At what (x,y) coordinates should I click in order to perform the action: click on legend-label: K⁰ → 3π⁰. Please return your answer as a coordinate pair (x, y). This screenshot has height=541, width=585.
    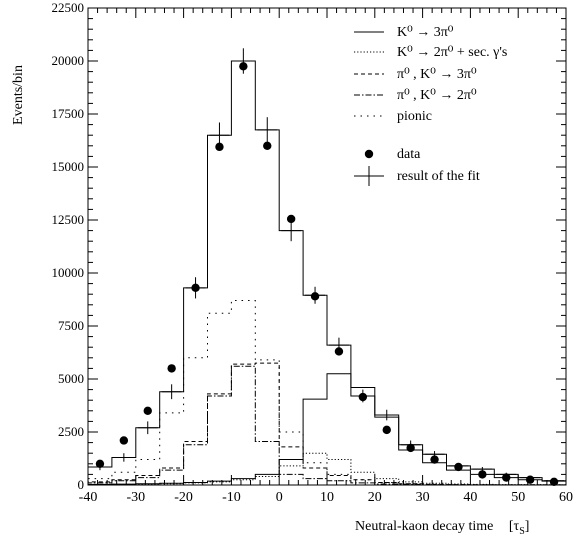
    Looking at the image, I should click on (425, 32).